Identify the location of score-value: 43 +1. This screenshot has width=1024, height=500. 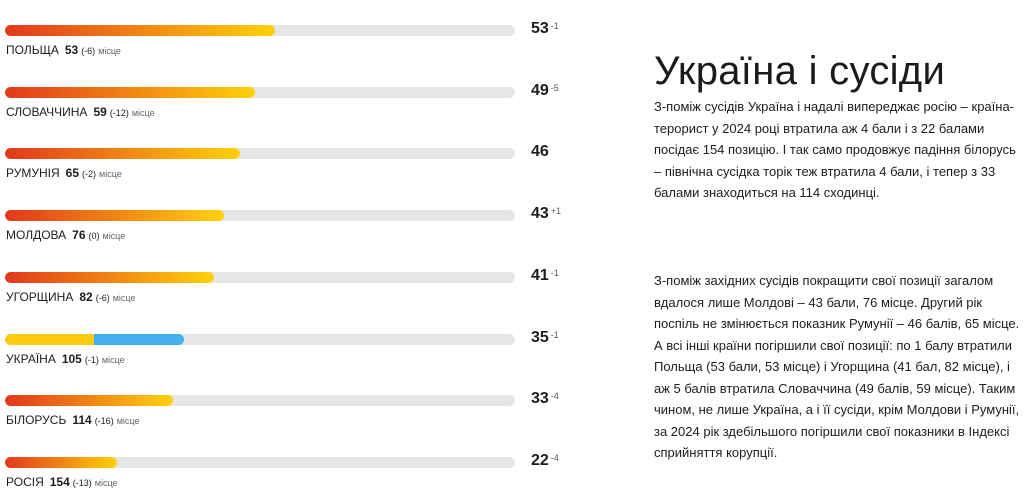
(546, 214).